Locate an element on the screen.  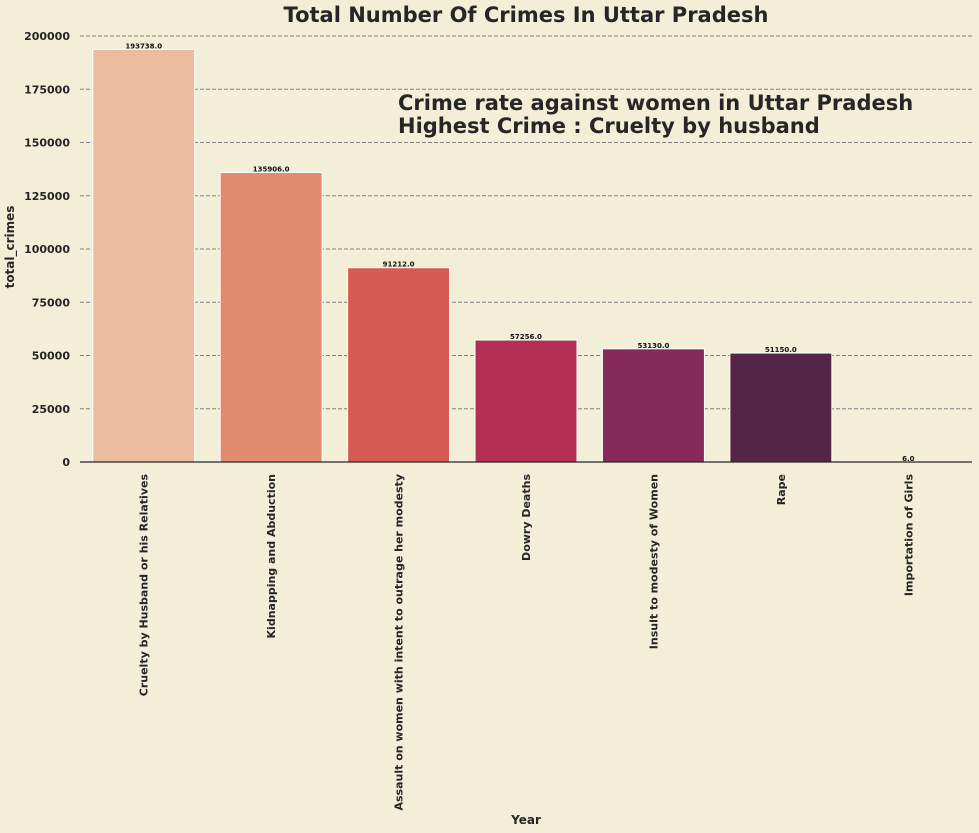
x-tick-label: Importation of Girls is located at coordinates (908, 535).